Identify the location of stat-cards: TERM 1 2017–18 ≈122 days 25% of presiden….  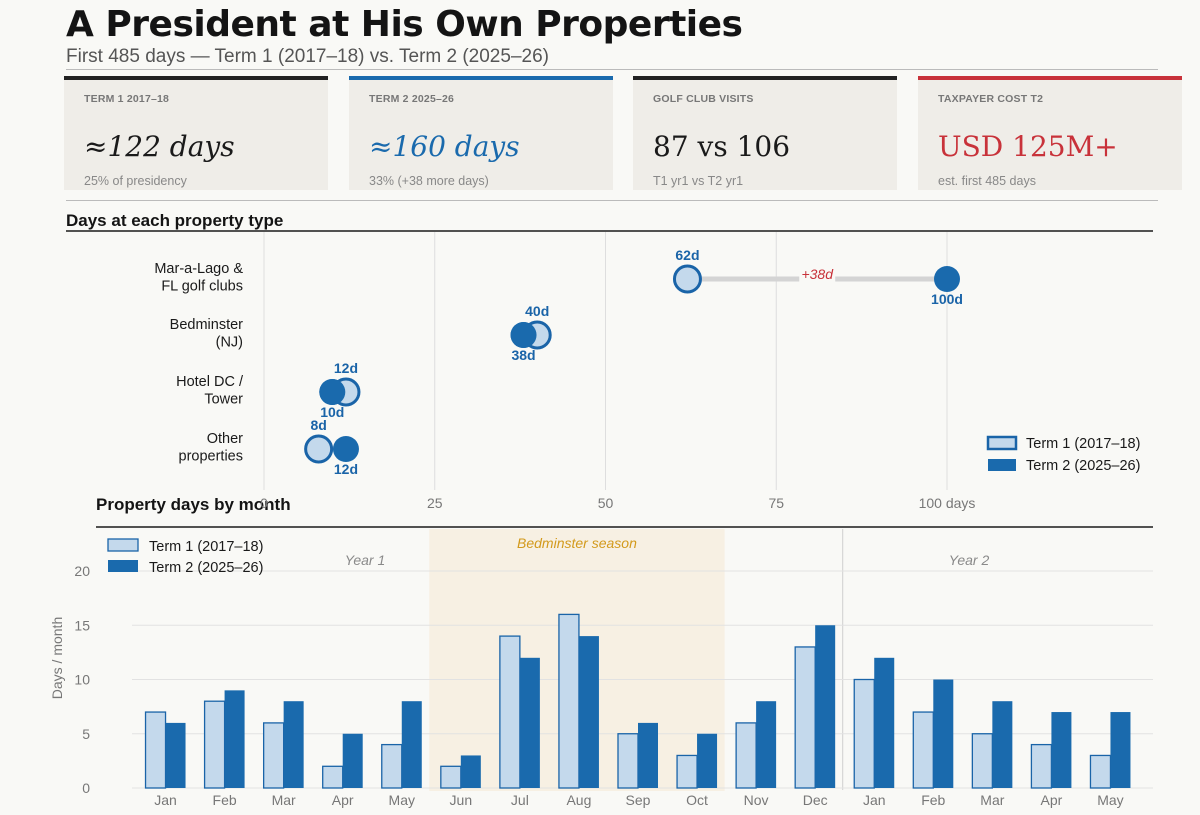
(623, 133).